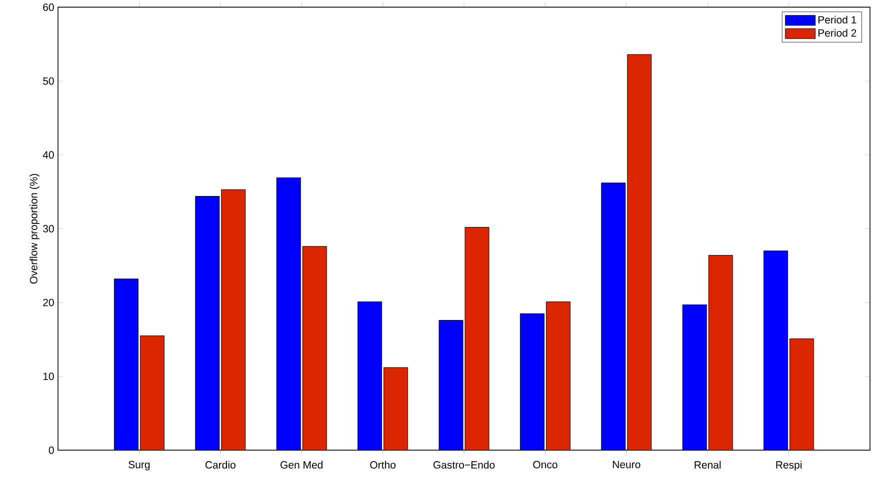  I want to click on y-tick-label: 50, so click(48, 81).